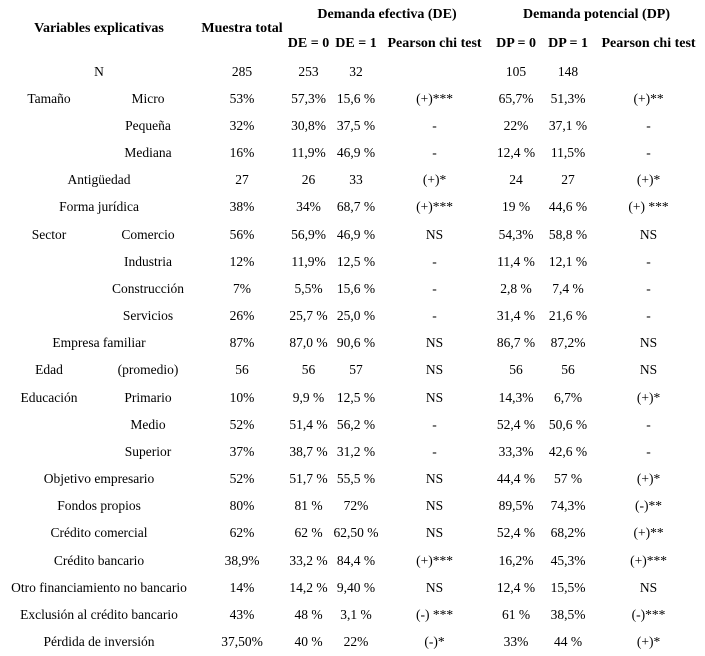 This screenshot has height=656, width=705. What do you see at coordinates (148, 397) in the screenshot?
I see `row-sub-label: Primario` at bounding box center [148, 397].